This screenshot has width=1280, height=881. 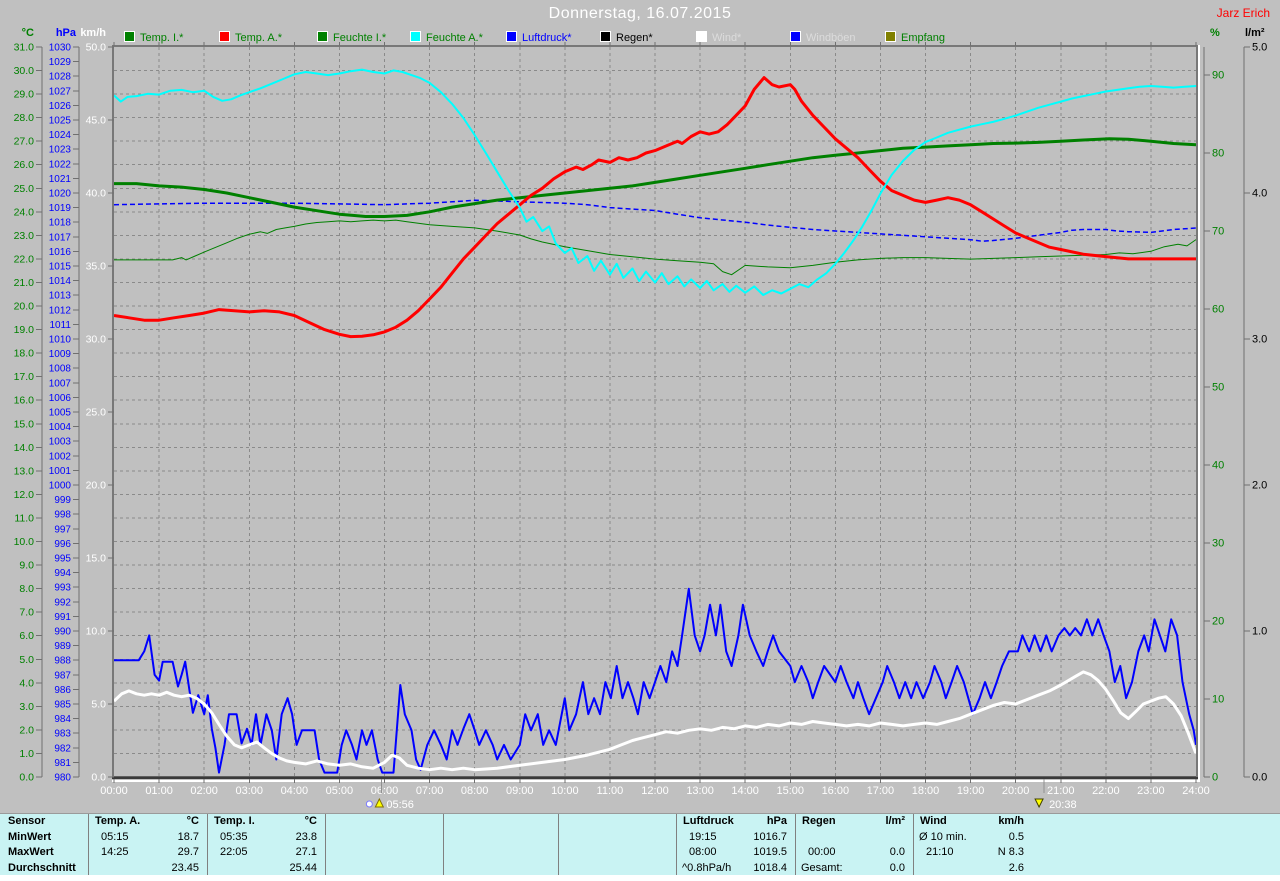 What do you see at coordinates (1218, 310) in the screenshot?
I see `svg-text: 60` at bounding box center [1218, 310].